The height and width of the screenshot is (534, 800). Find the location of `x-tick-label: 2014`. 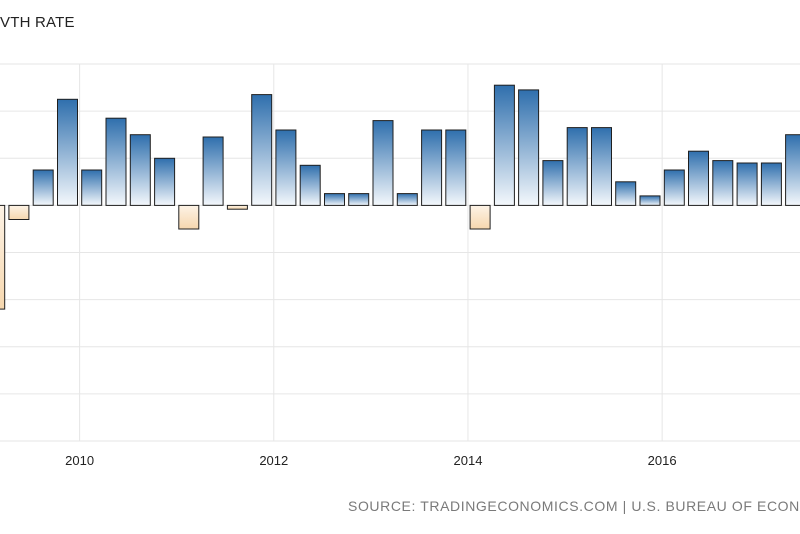

x-tick-label: 2014 is located at coordinates (468, 460).